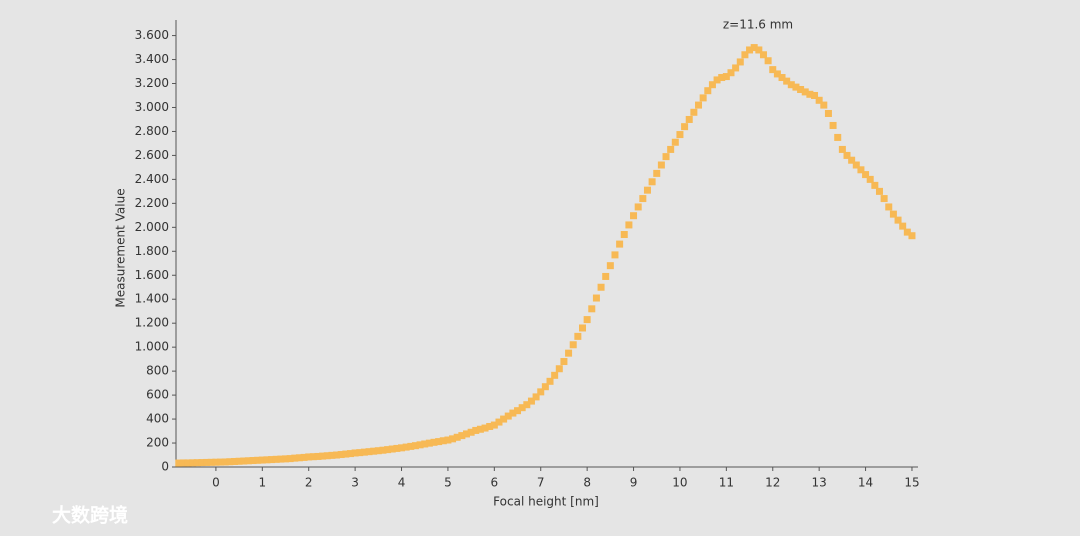 The width and height of the screenshot is (1080, 536). I want to click on x-axis-label: Focal height [nm], so click(546, 502).